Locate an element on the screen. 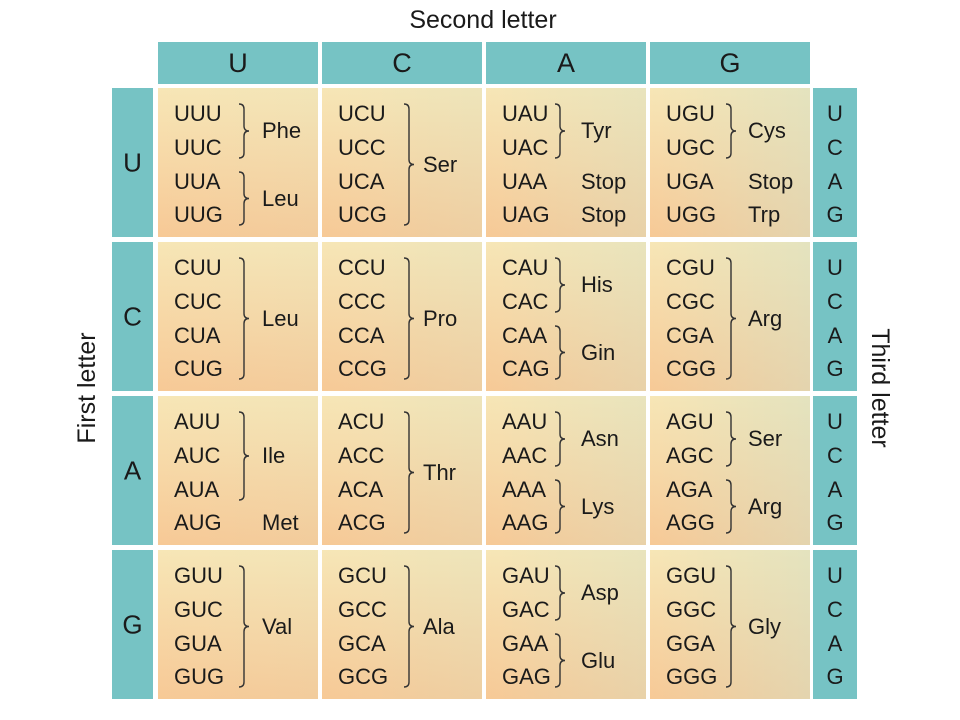 The image size is (960, 720). codon: CCA is located at coordinates (361, 335).